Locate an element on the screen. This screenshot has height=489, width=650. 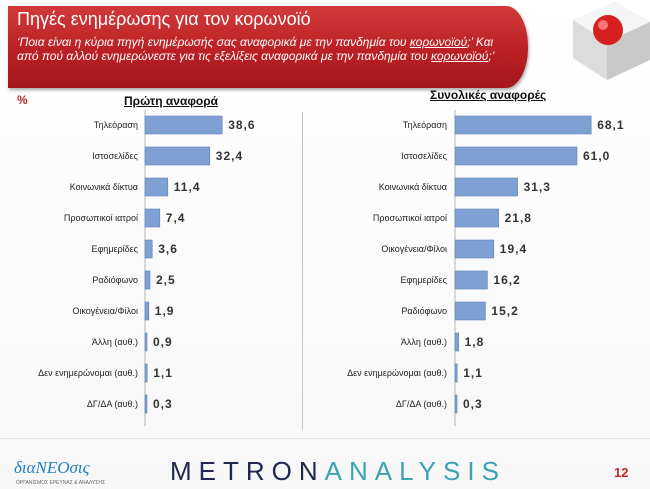
value-label: 16,2 is located at coordinates (506, 280).